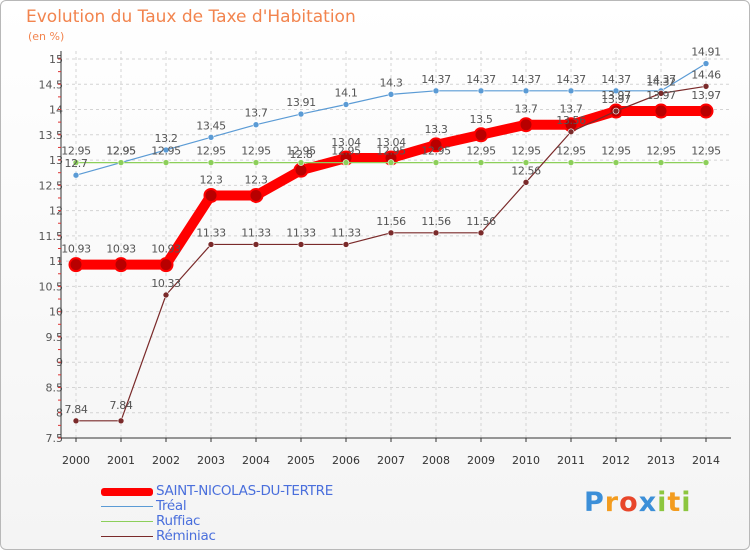 Image resolution: width=750 pixels, height=550 pixels. I want to click on data-label-reminiac: 13.97, so click(616, 99).